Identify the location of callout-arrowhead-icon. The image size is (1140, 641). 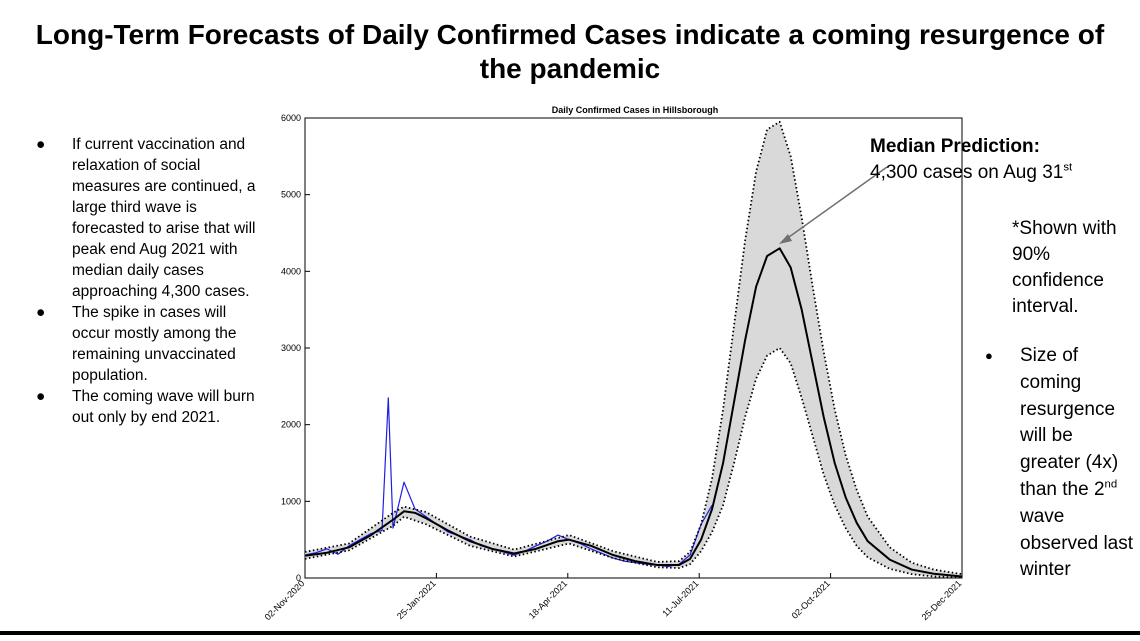
(785, 239).